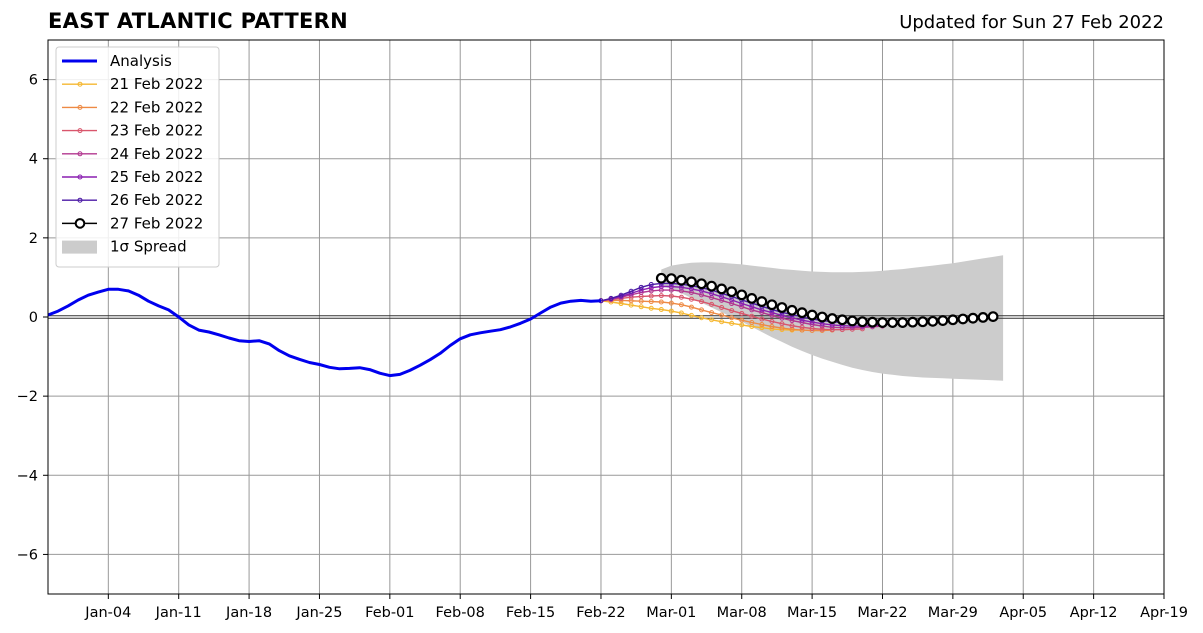  What do you see at coordinates (671, 613) in the screenshot?
I see `x-tick-label: Mar-01` at bounding box center [671, 613].